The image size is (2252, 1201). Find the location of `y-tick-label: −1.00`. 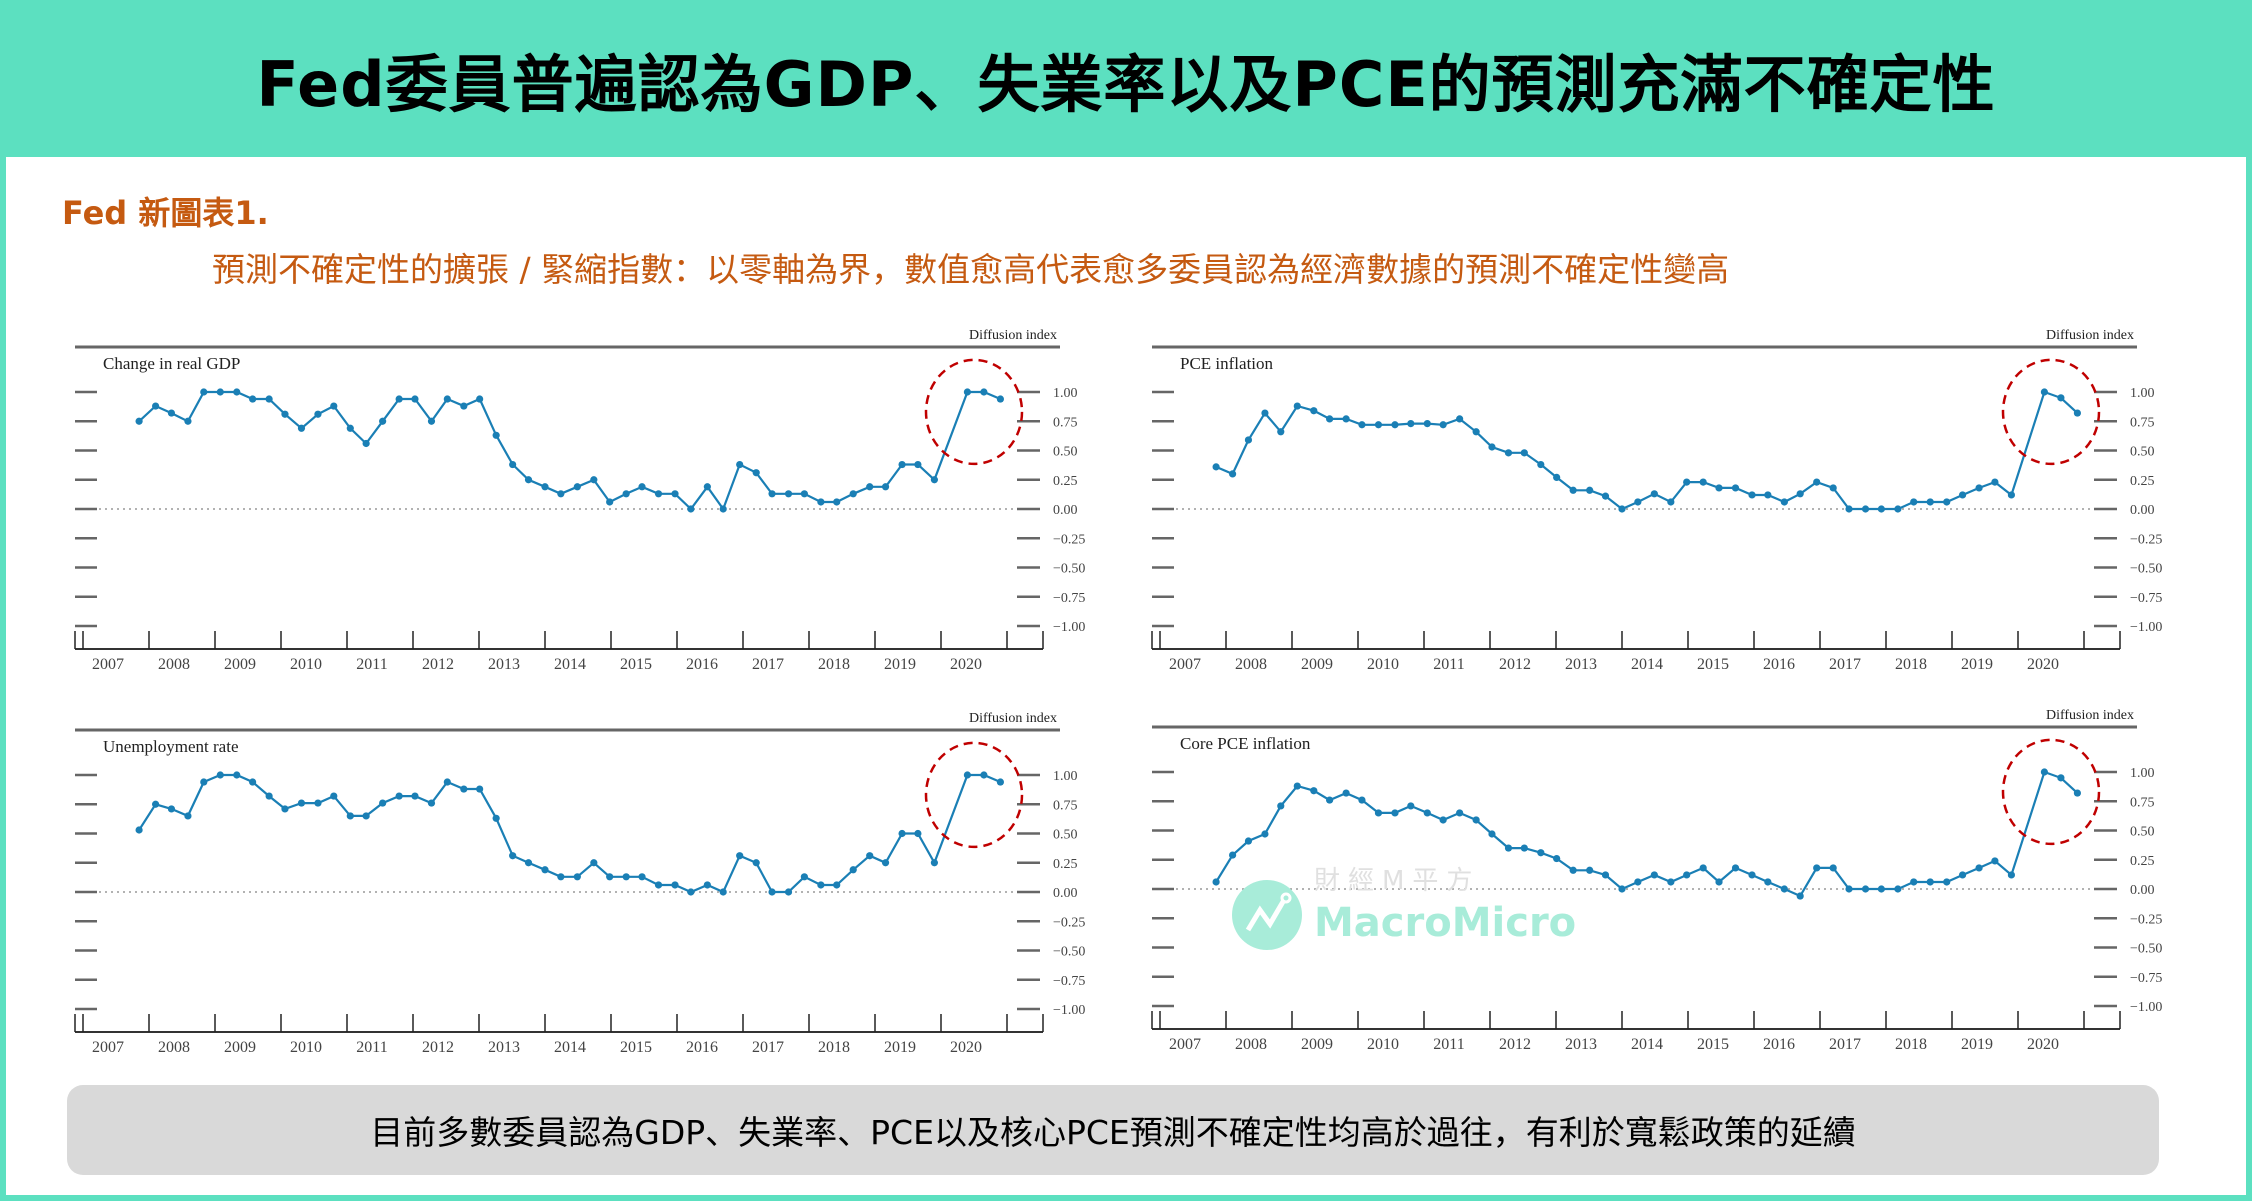

y-tick-label: −1.00 is located at coordinates (2146, 1007).